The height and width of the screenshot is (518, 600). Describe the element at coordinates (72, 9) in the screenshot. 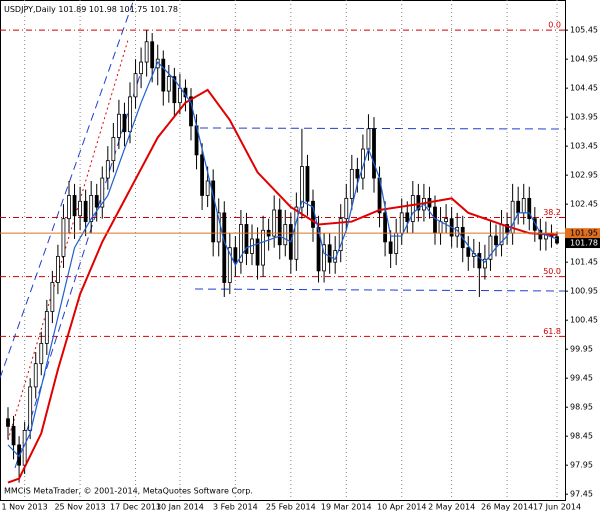

I see `open: 101.89` at that location.